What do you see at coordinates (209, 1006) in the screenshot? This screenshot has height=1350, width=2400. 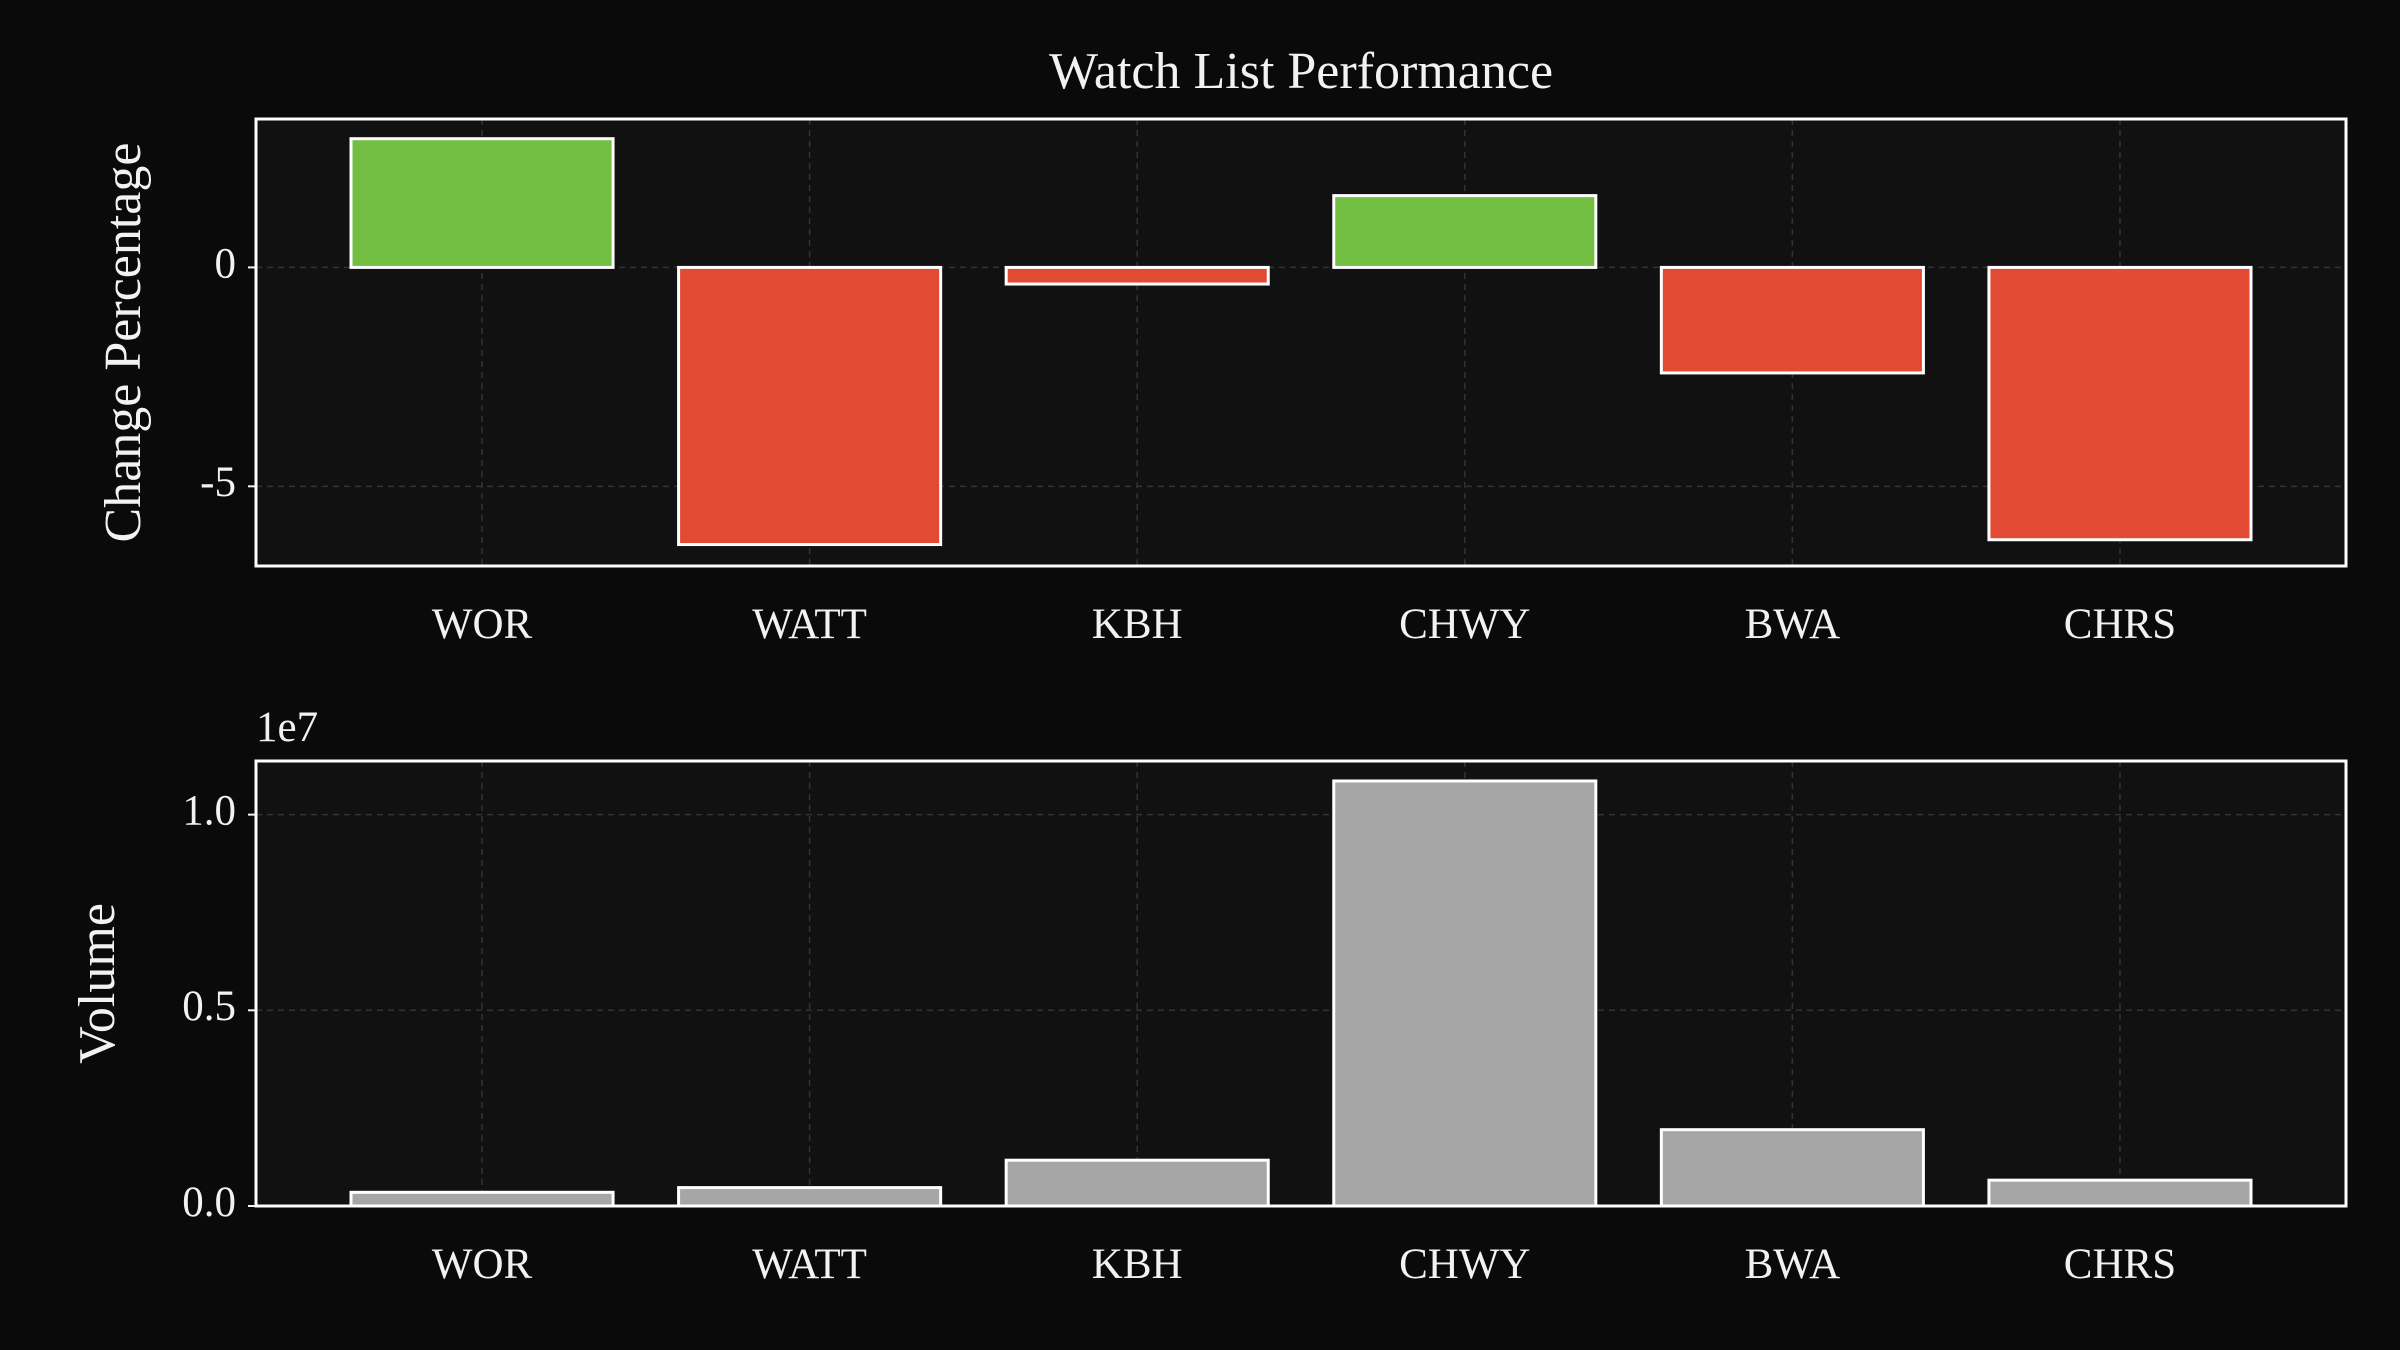 I see `y-tick-label: 0.5` at bounding box center [209, 1006].